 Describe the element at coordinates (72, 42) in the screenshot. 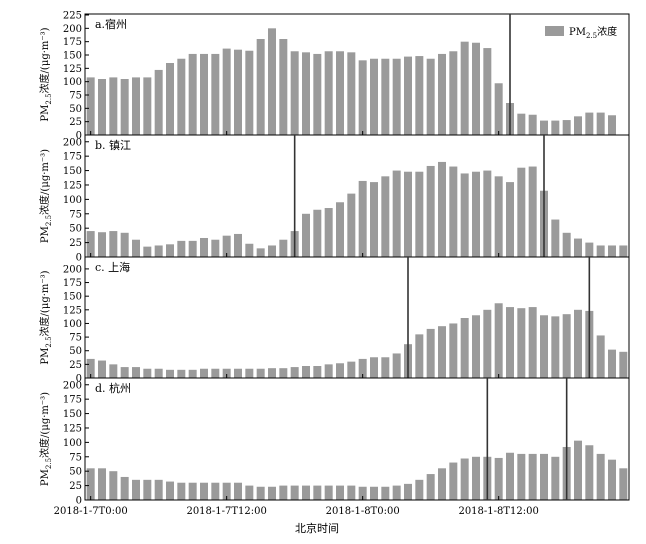

I see `y-tick-label: 175` at that location.